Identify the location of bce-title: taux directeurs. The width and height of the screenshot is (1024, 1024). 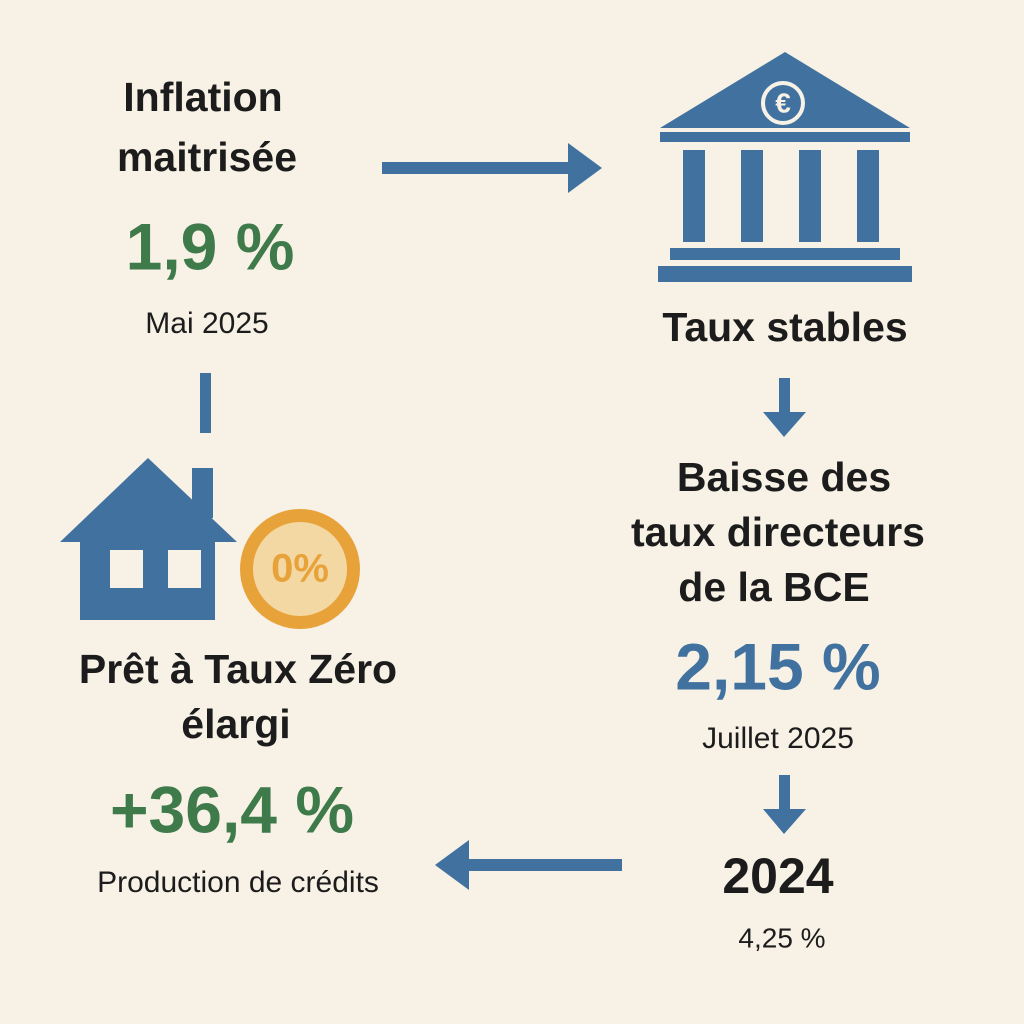
(778, 532).